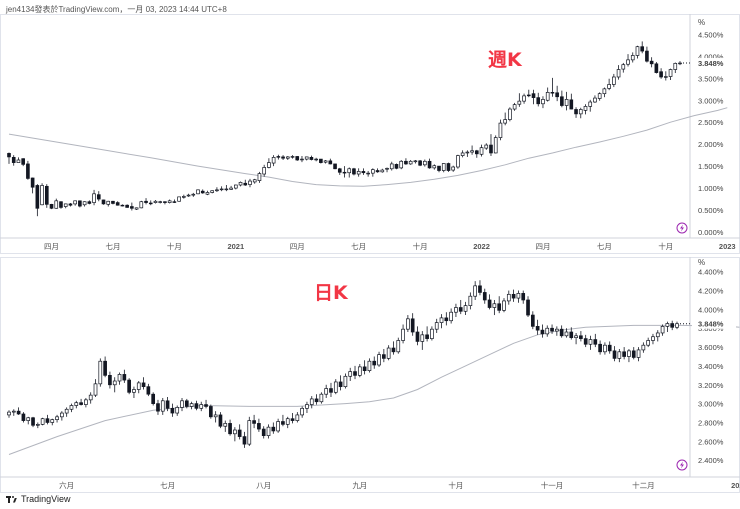 Image resolution: width=740 pixels, height=509 pixels. What do you see at coordinates (38, 499) in the screenshot?
I see `tradingview-footer: TradingView` at bounding box center [38, 499].